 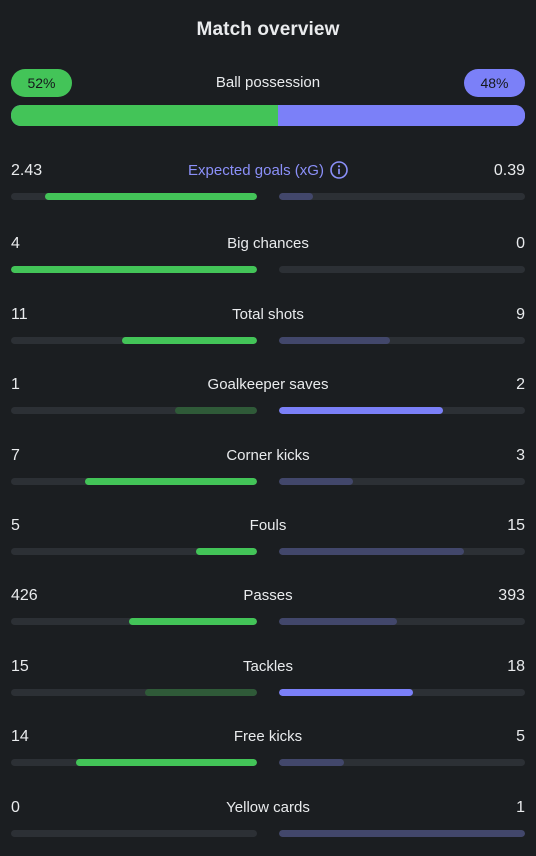 I want to click on home-stat-value: 5, so click(x=15, y=525).